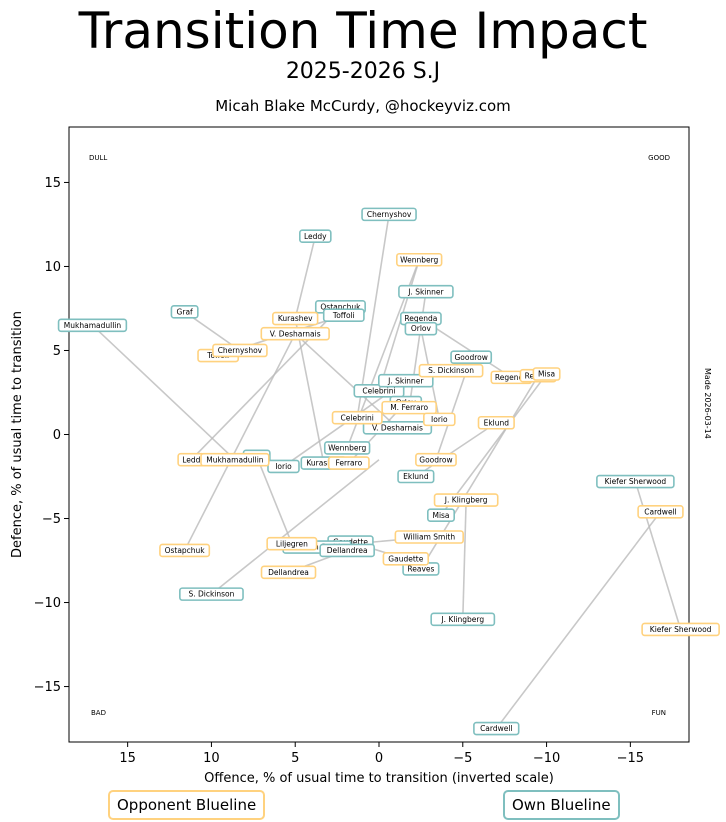  I want to click on own-point-label: Goodrow, so click(470, 357).